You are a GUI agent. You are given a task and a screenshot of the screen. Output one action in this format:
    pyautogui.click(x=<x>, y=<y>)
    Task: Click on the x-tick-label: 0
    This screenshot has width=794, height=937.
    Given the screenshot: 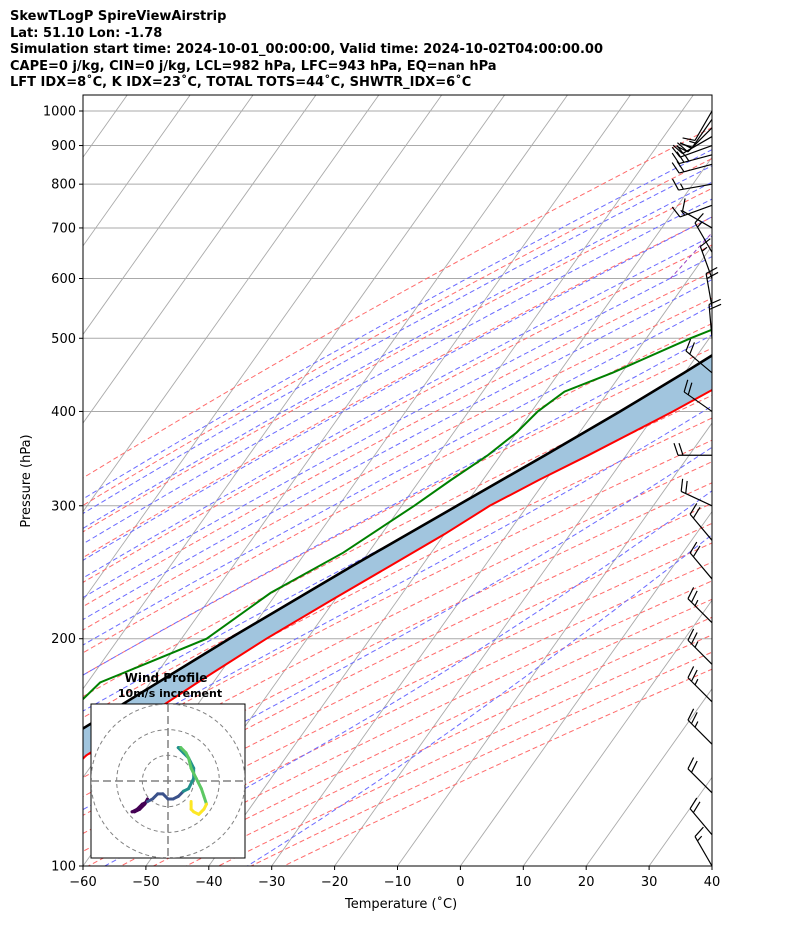 What is the action you would take?
    pyautogui.click(x=460, y=882)
    